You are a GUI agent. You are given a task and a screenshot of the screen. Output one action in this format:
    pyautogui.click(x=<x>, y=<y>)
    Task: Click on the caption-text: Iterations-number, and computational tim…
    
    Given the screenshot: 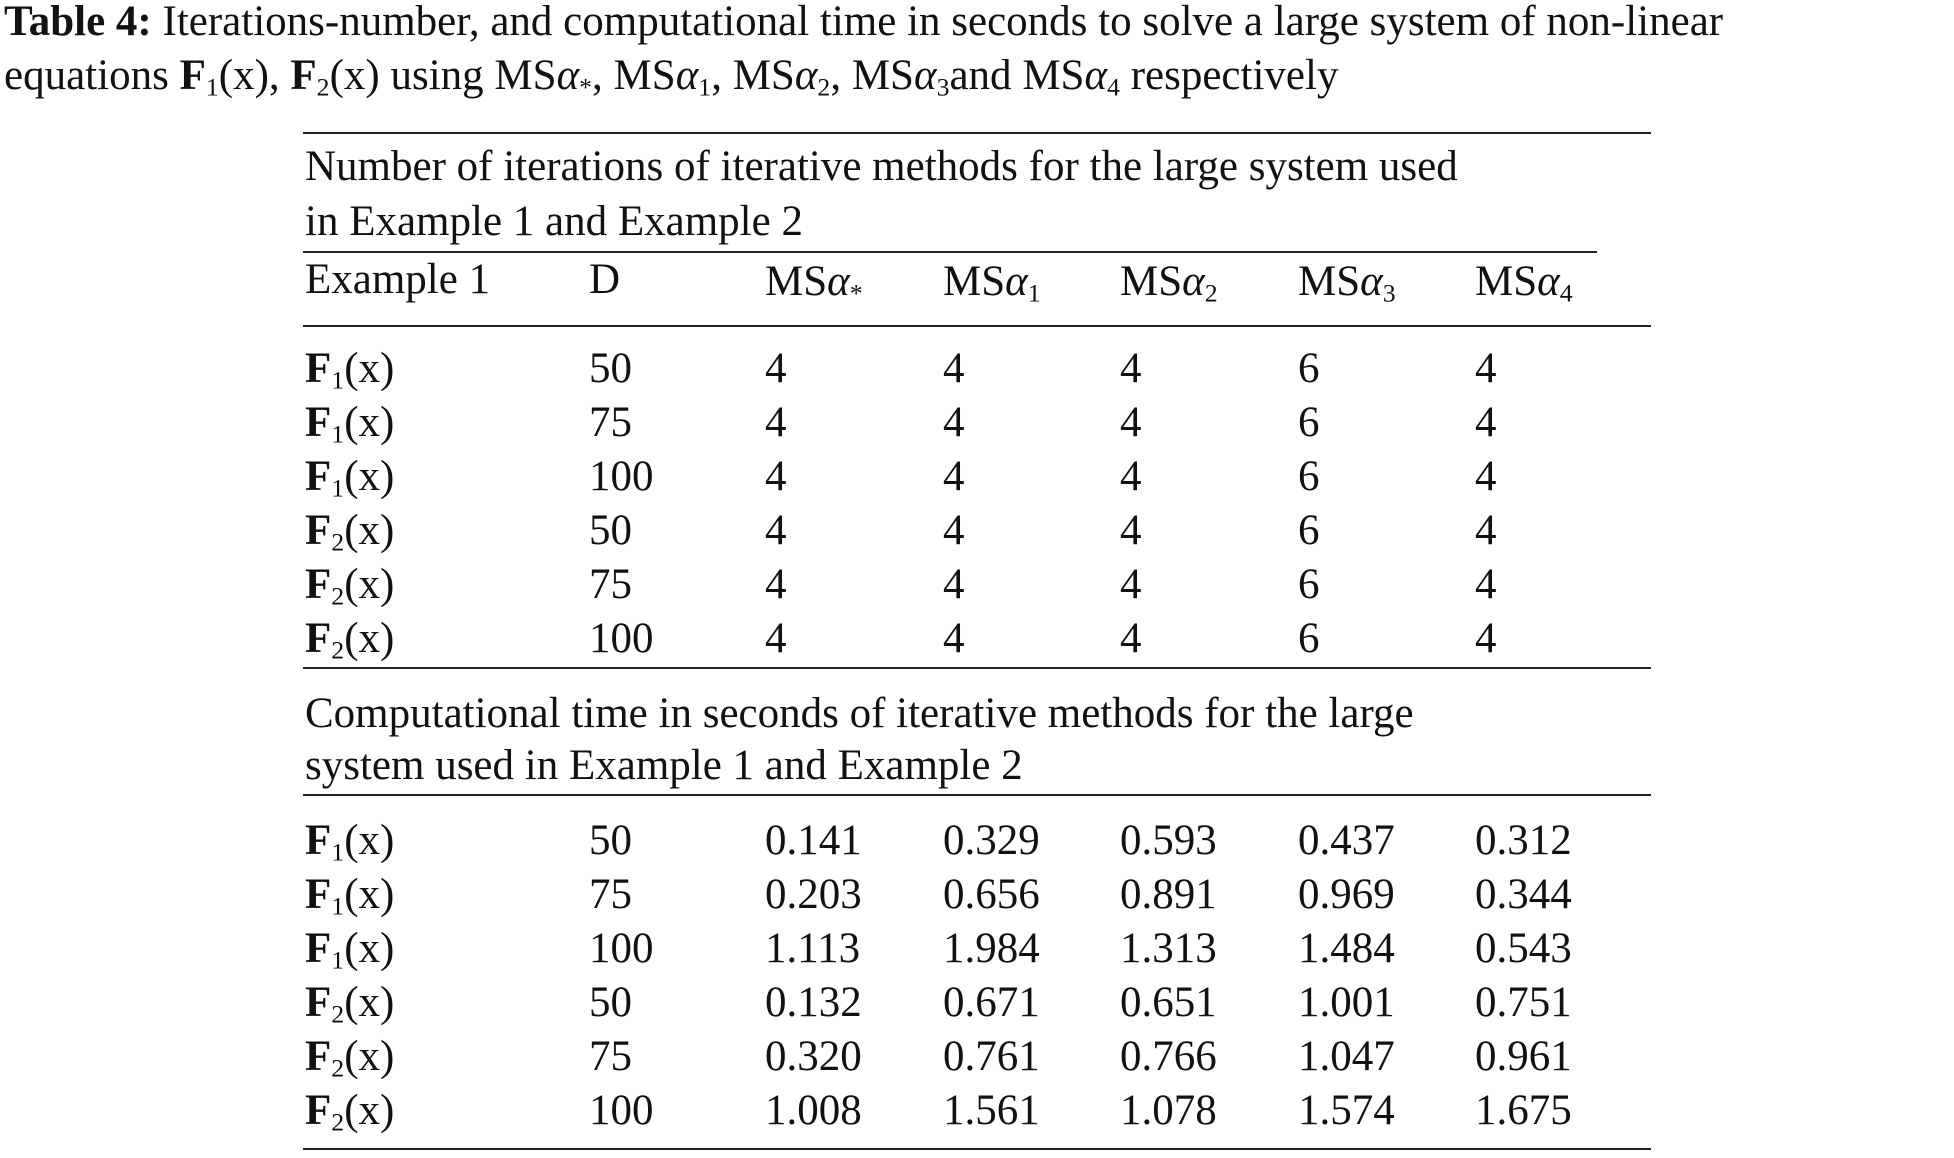 What is the action you would take?
    pyautogui.click(x=943, y=22)
    